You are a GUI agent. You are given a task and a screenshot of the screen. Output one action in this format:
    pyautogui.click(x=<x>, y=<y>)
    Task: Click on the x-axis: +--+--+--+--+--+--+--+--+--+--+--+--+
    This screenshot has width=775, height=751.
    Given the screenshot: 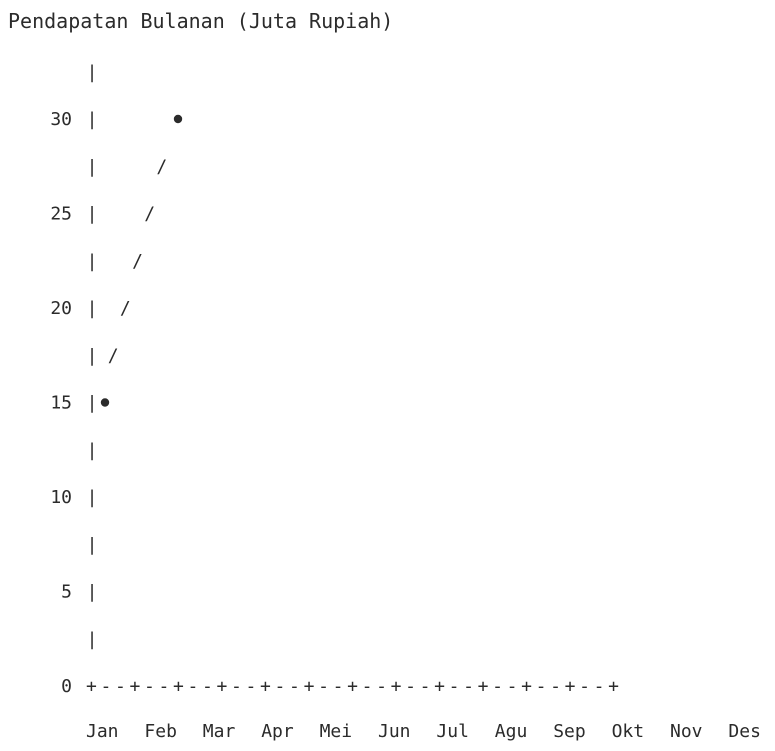 What is the action you would take?
    pyautogui.click(x=352, y=686)
    